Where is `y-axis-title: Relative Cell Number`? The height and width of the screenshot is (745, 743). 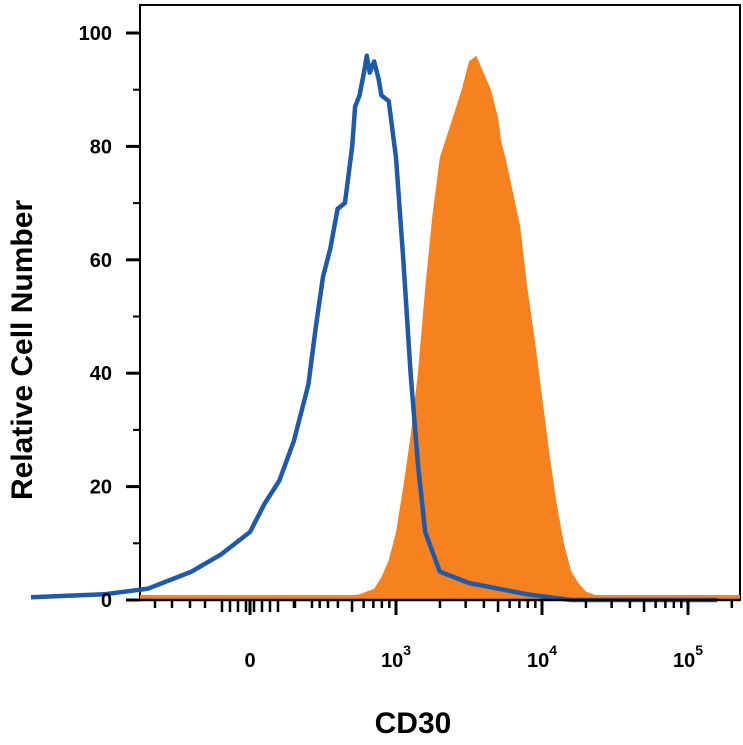
y-axis-title: Relative Cell Number is located at coordinates (22, 350).